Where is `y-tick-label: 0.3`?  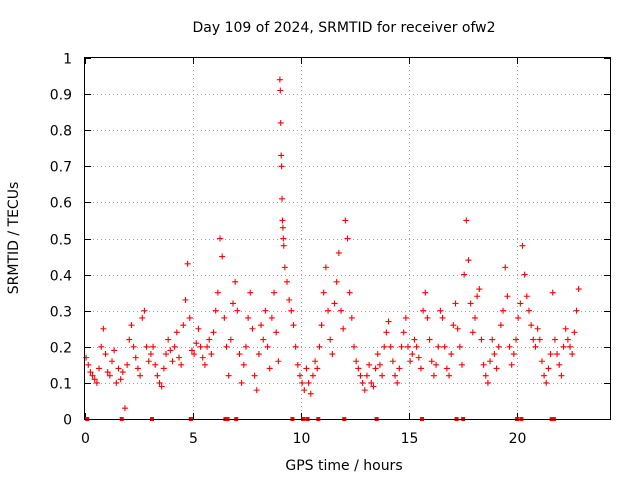
y-tick-label: 0.3 is located at coordinates (61, 313).